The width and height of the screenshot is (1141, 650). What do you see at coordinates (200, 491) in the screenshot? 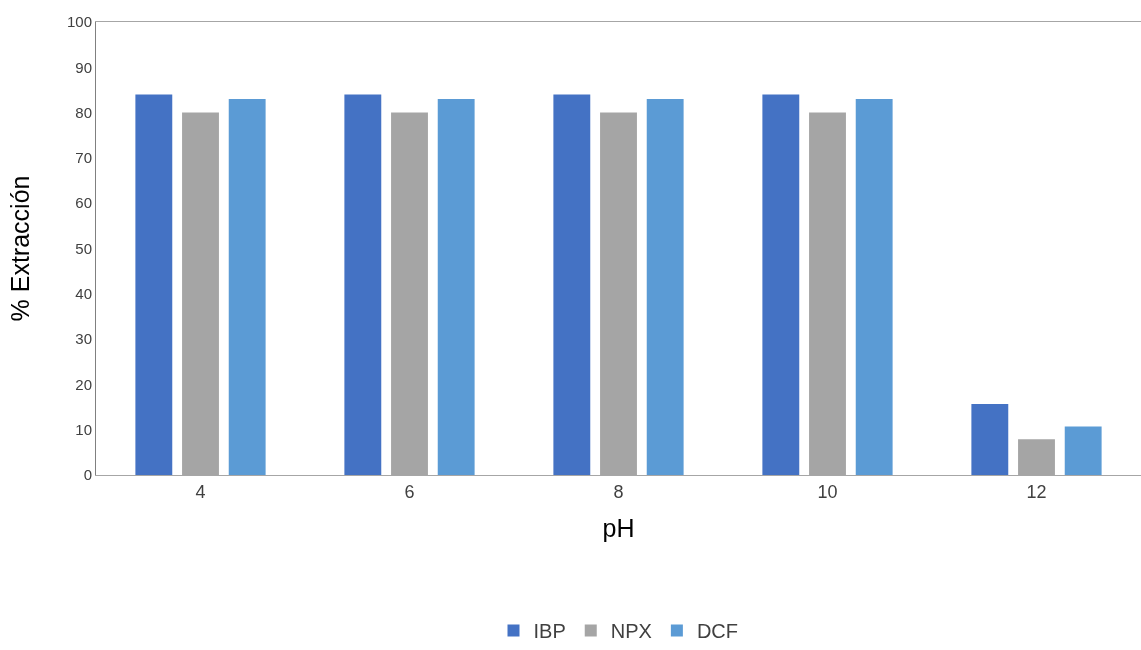
I see `x-tick-label: 4` at bounding box center [200, 491].